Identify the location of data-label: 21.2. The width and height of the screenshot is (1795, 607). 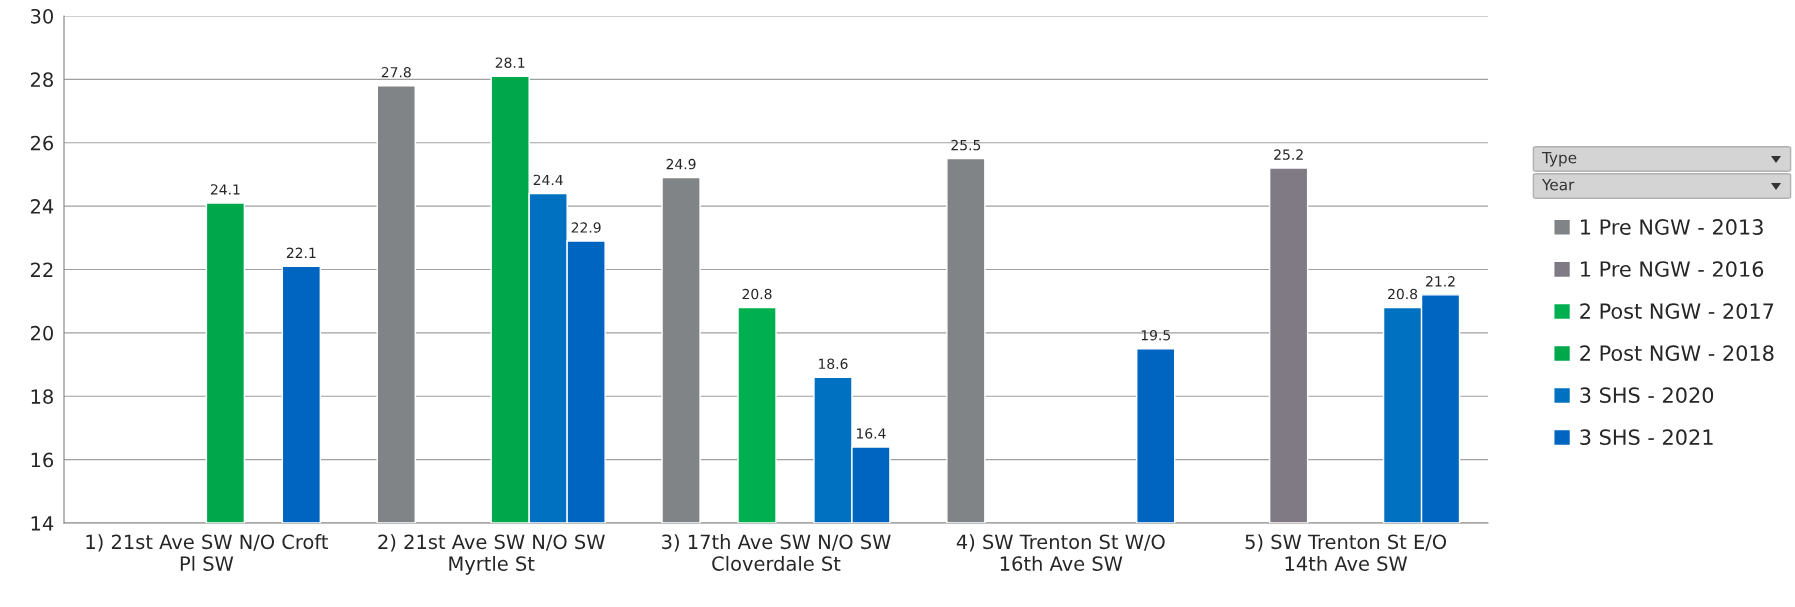
(1440, 281).